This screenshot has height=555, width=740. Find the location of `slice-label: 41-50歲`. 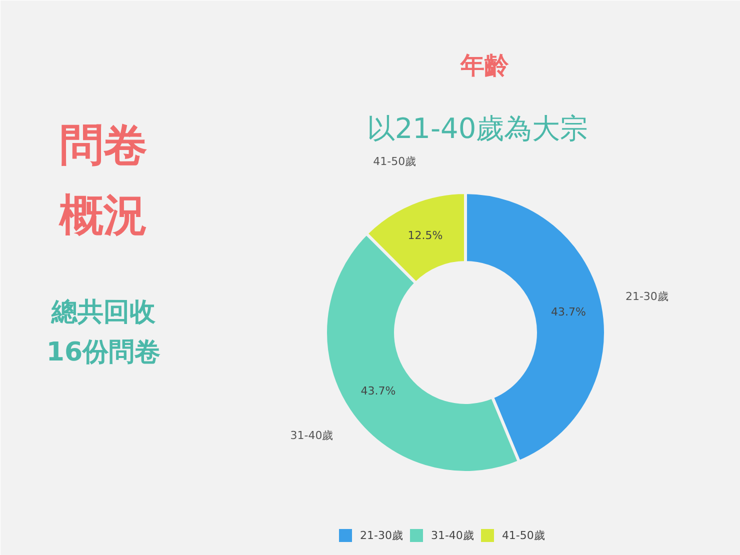

slice-label: 41-50歲 is located at coordinates (394, 161).